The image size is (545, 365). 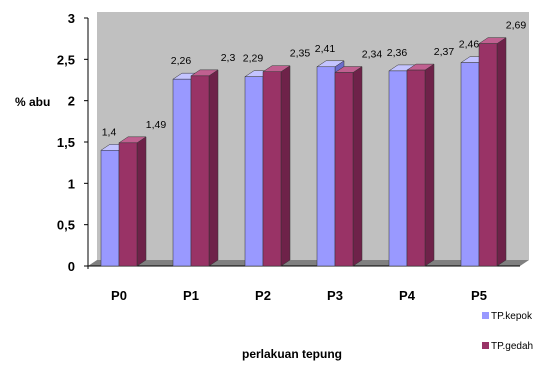 I want to click on data-label-kepok-p0: 1,4, so click(x=109, y=132).